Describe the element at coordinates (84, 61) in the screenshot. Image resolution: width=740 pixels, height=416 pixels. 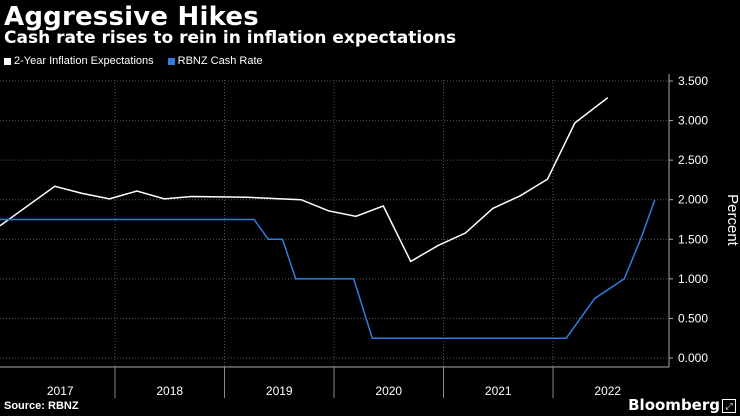
I see `legend-label-inflation: 2-Year Inflation Expectations` at that location.